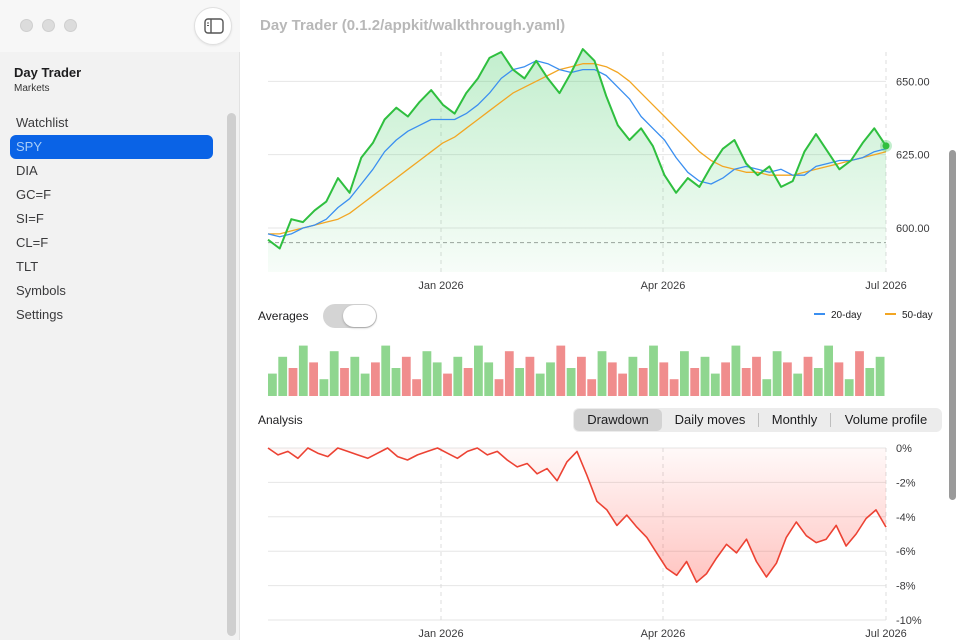 The height and width of the screenshot is (640, 960). Describe the element at coordinates (440, 634) in the screenshot. I see `drawdown-x-tick-label: Jan 2026` at that location.